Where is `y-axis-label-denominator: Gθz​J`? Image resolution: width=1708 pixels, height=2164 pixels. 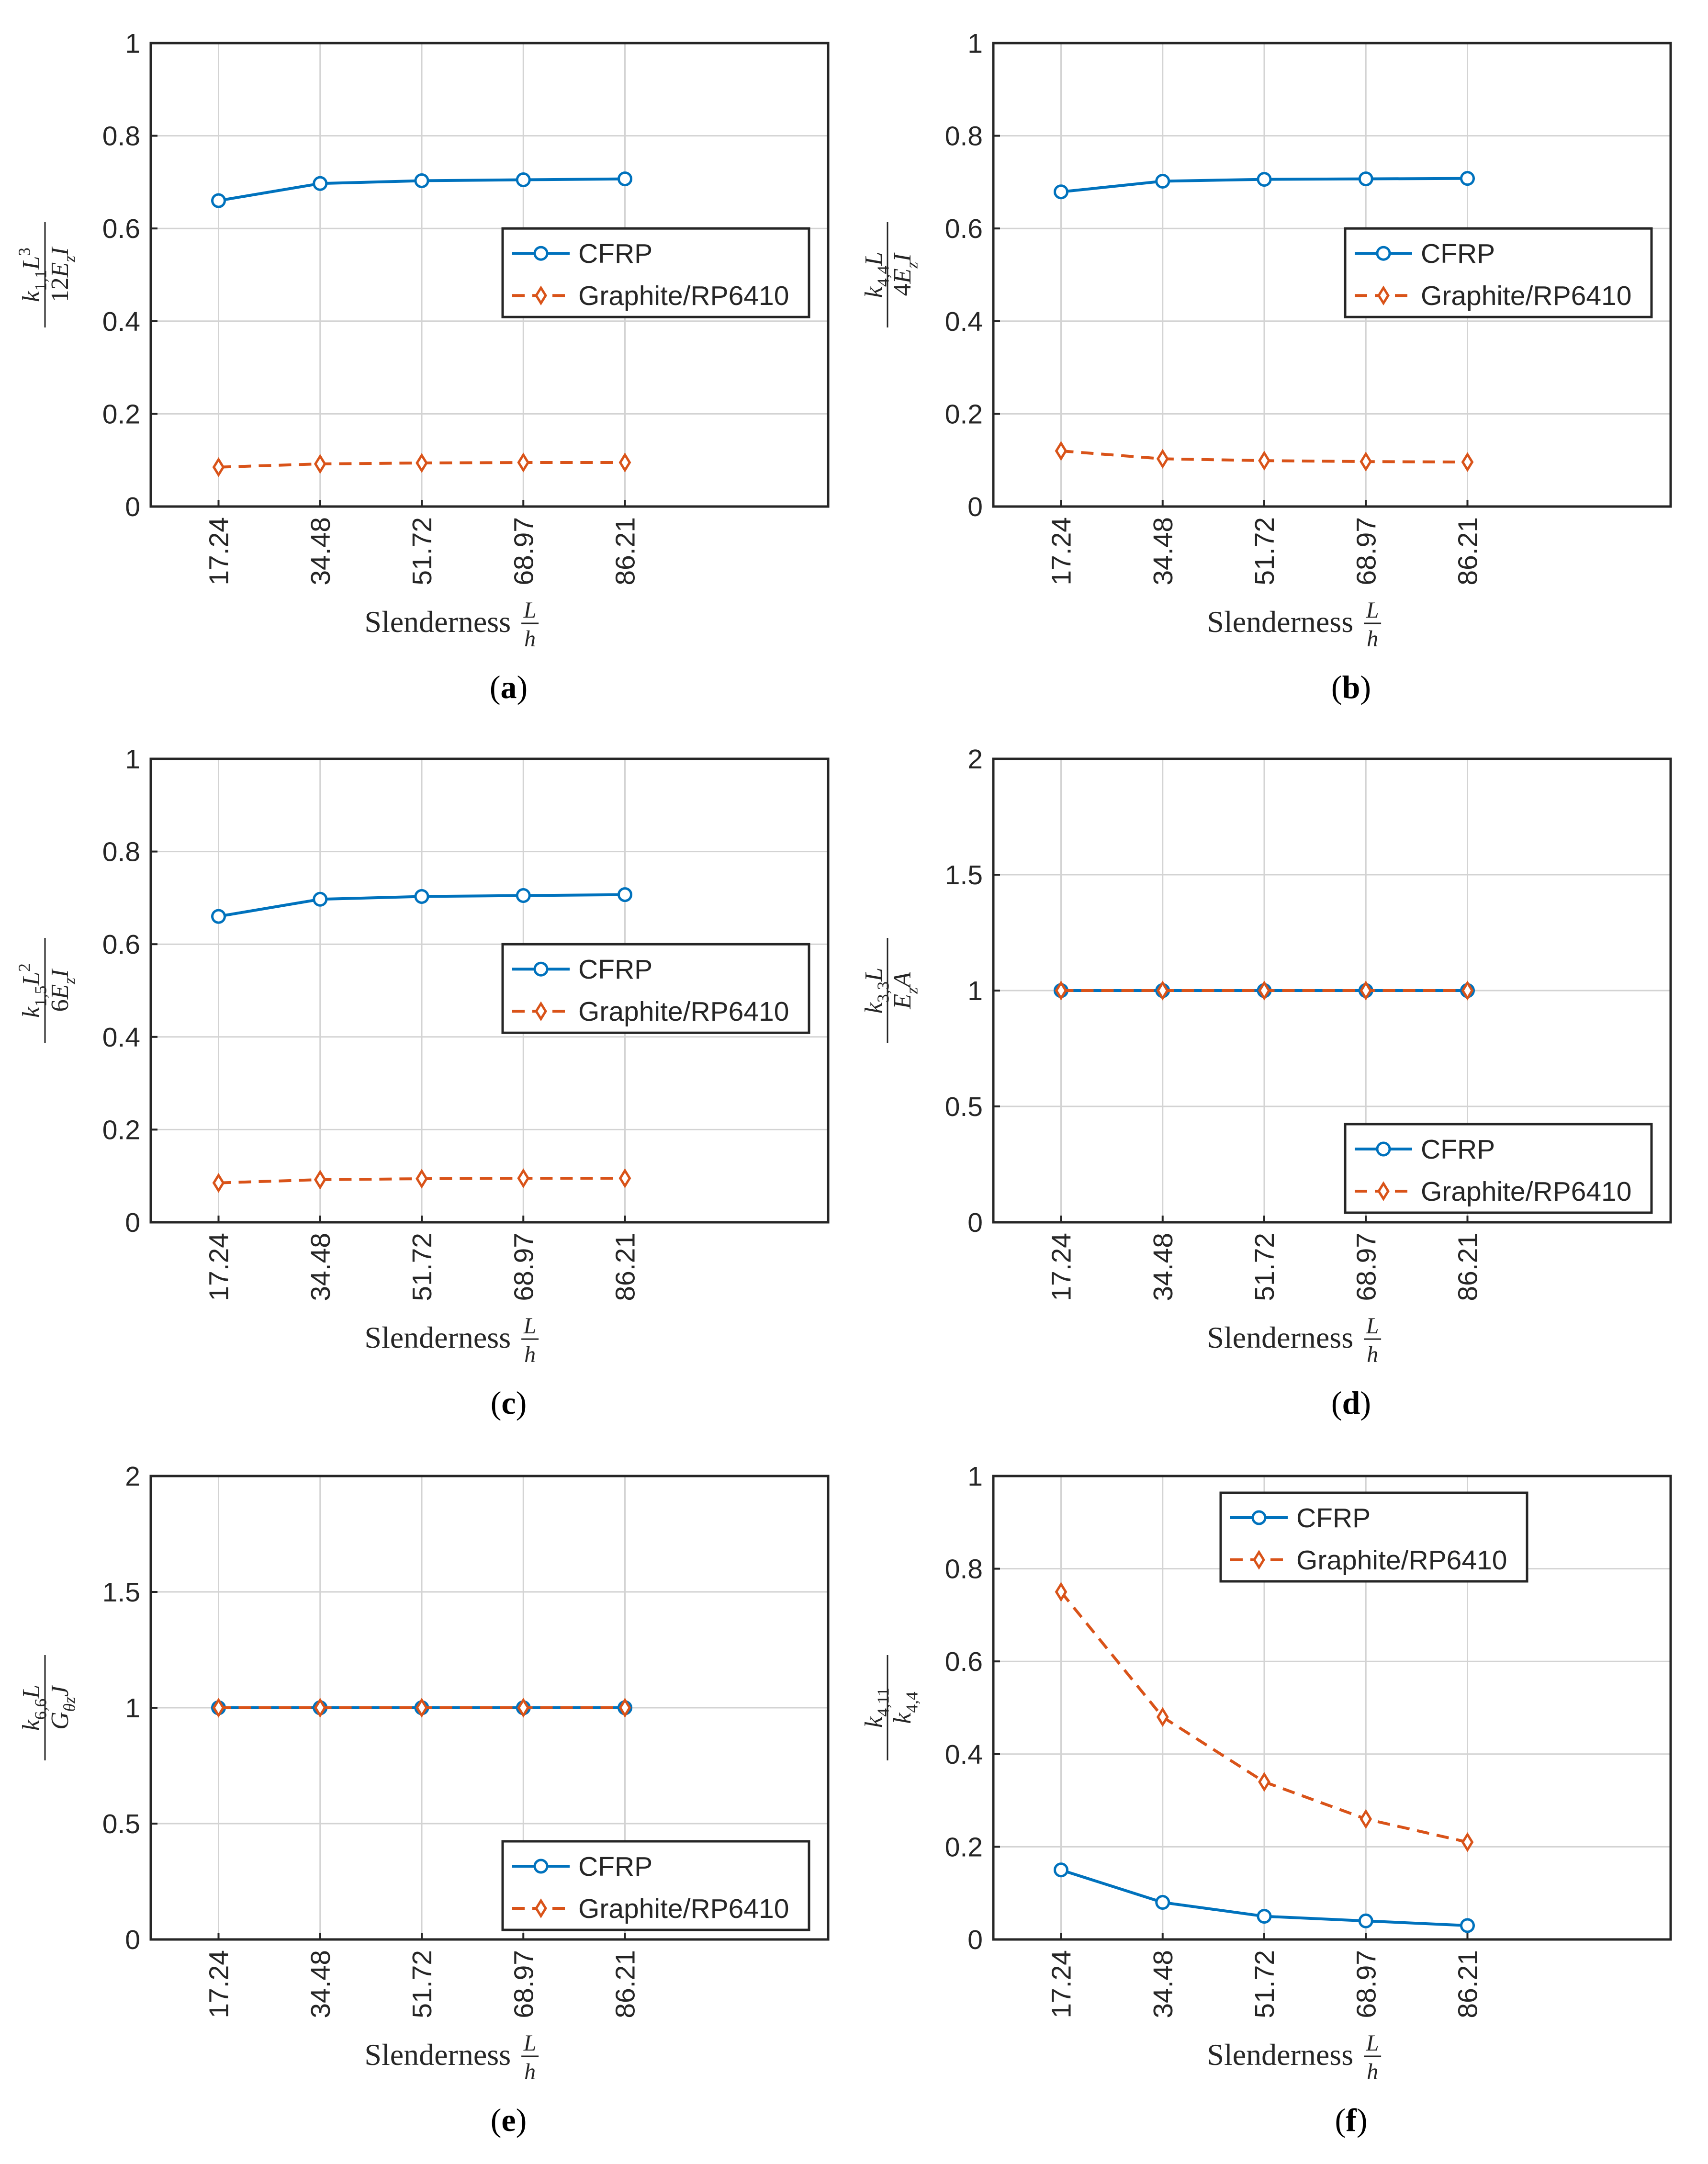
y-axis-label-denominator: Gθz​J is located at coordinates (62, 1707).